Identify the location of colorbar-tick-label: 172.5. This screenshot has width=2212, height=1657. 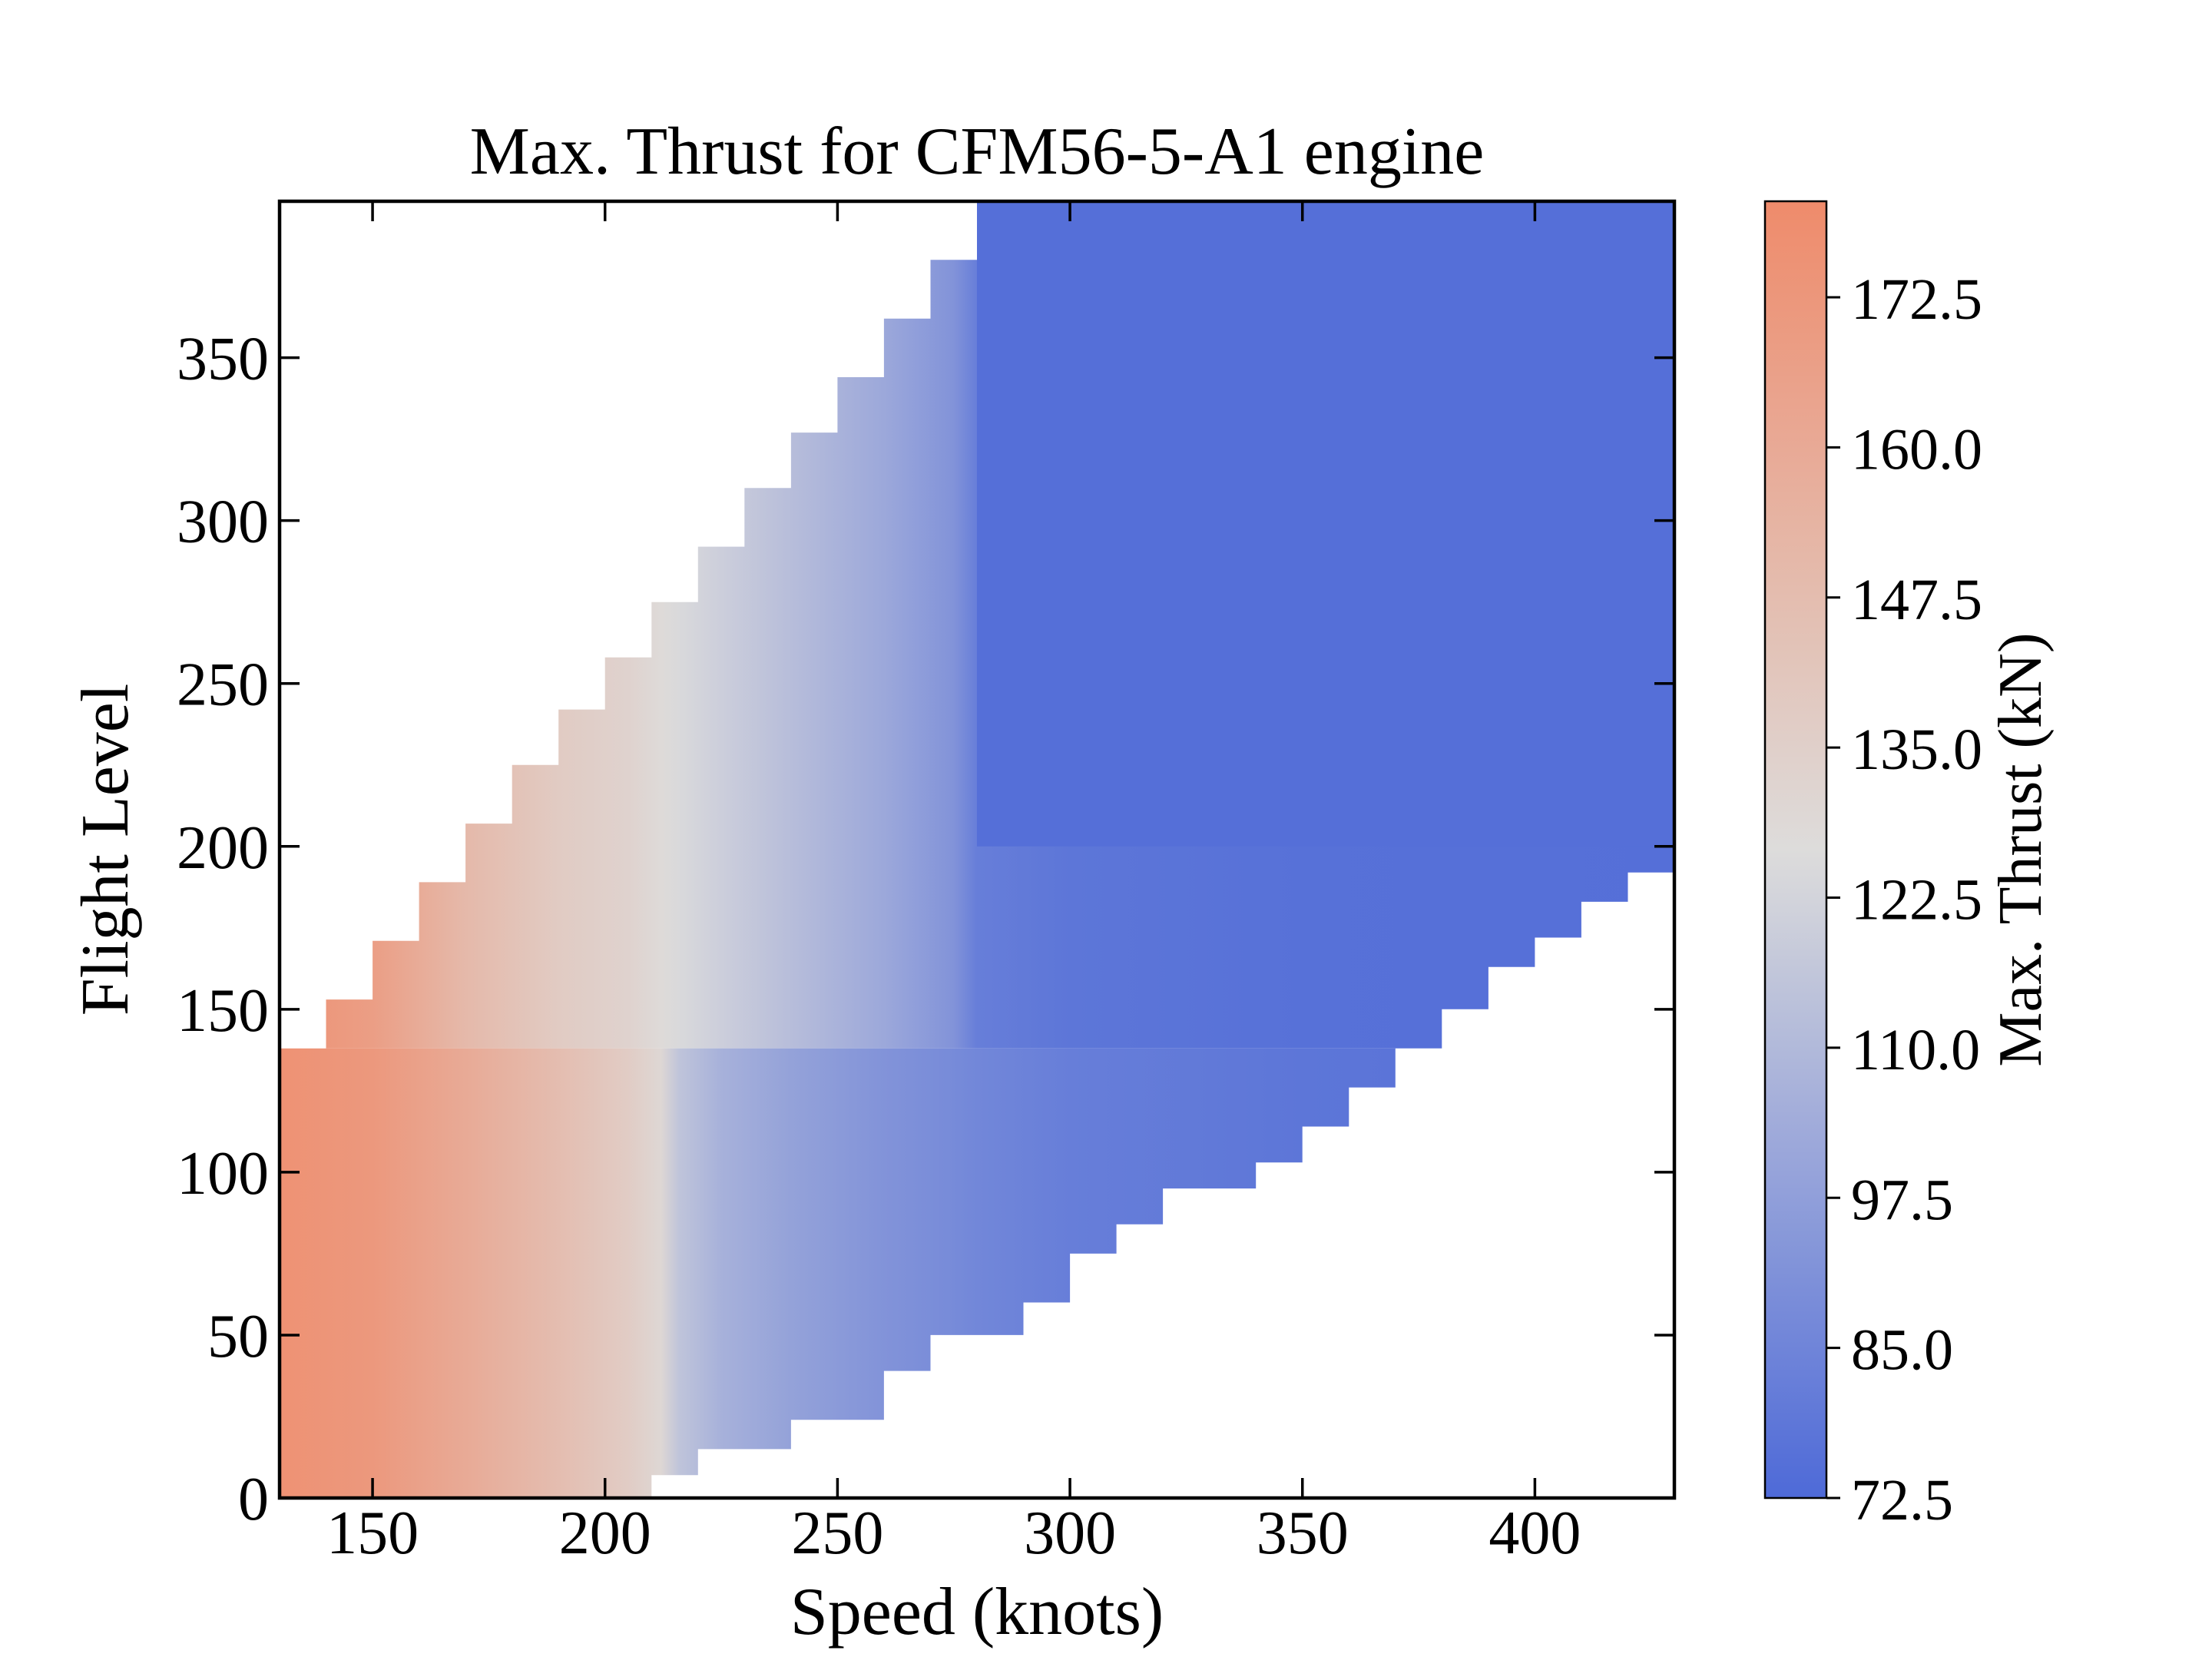
(1916, 299).